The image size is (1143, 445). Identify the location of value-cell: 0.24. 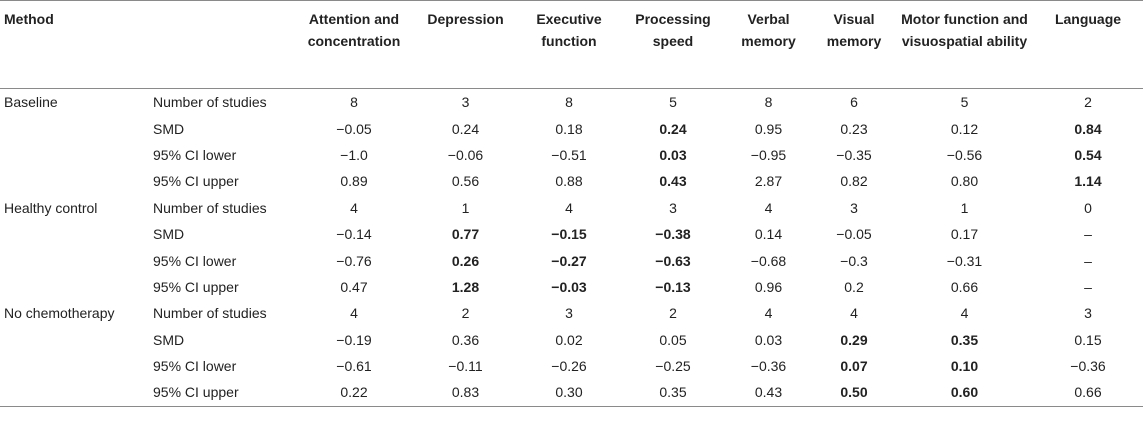
(465, 128).